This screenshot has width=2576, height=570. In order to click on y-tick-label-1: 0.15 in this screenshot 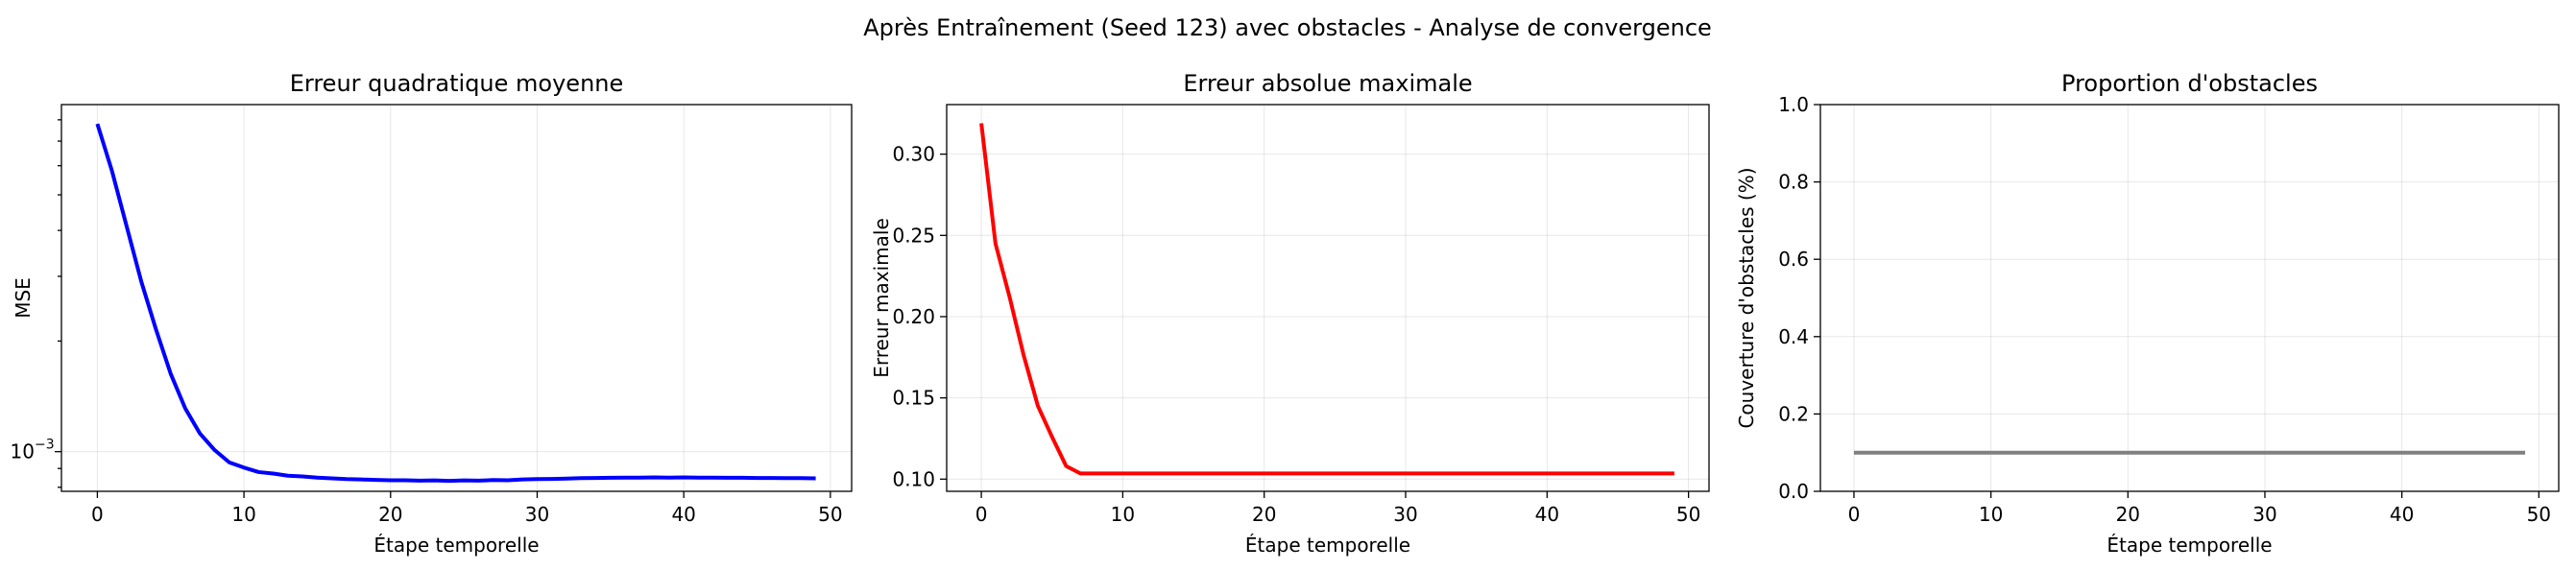, I will do `click(913, 398)`.